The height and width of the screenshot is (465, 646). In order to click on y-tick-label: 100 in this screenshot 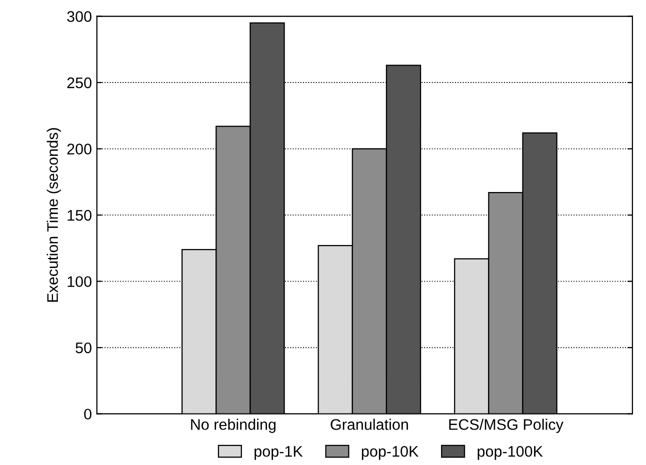, I will do `click(80, 282)`.